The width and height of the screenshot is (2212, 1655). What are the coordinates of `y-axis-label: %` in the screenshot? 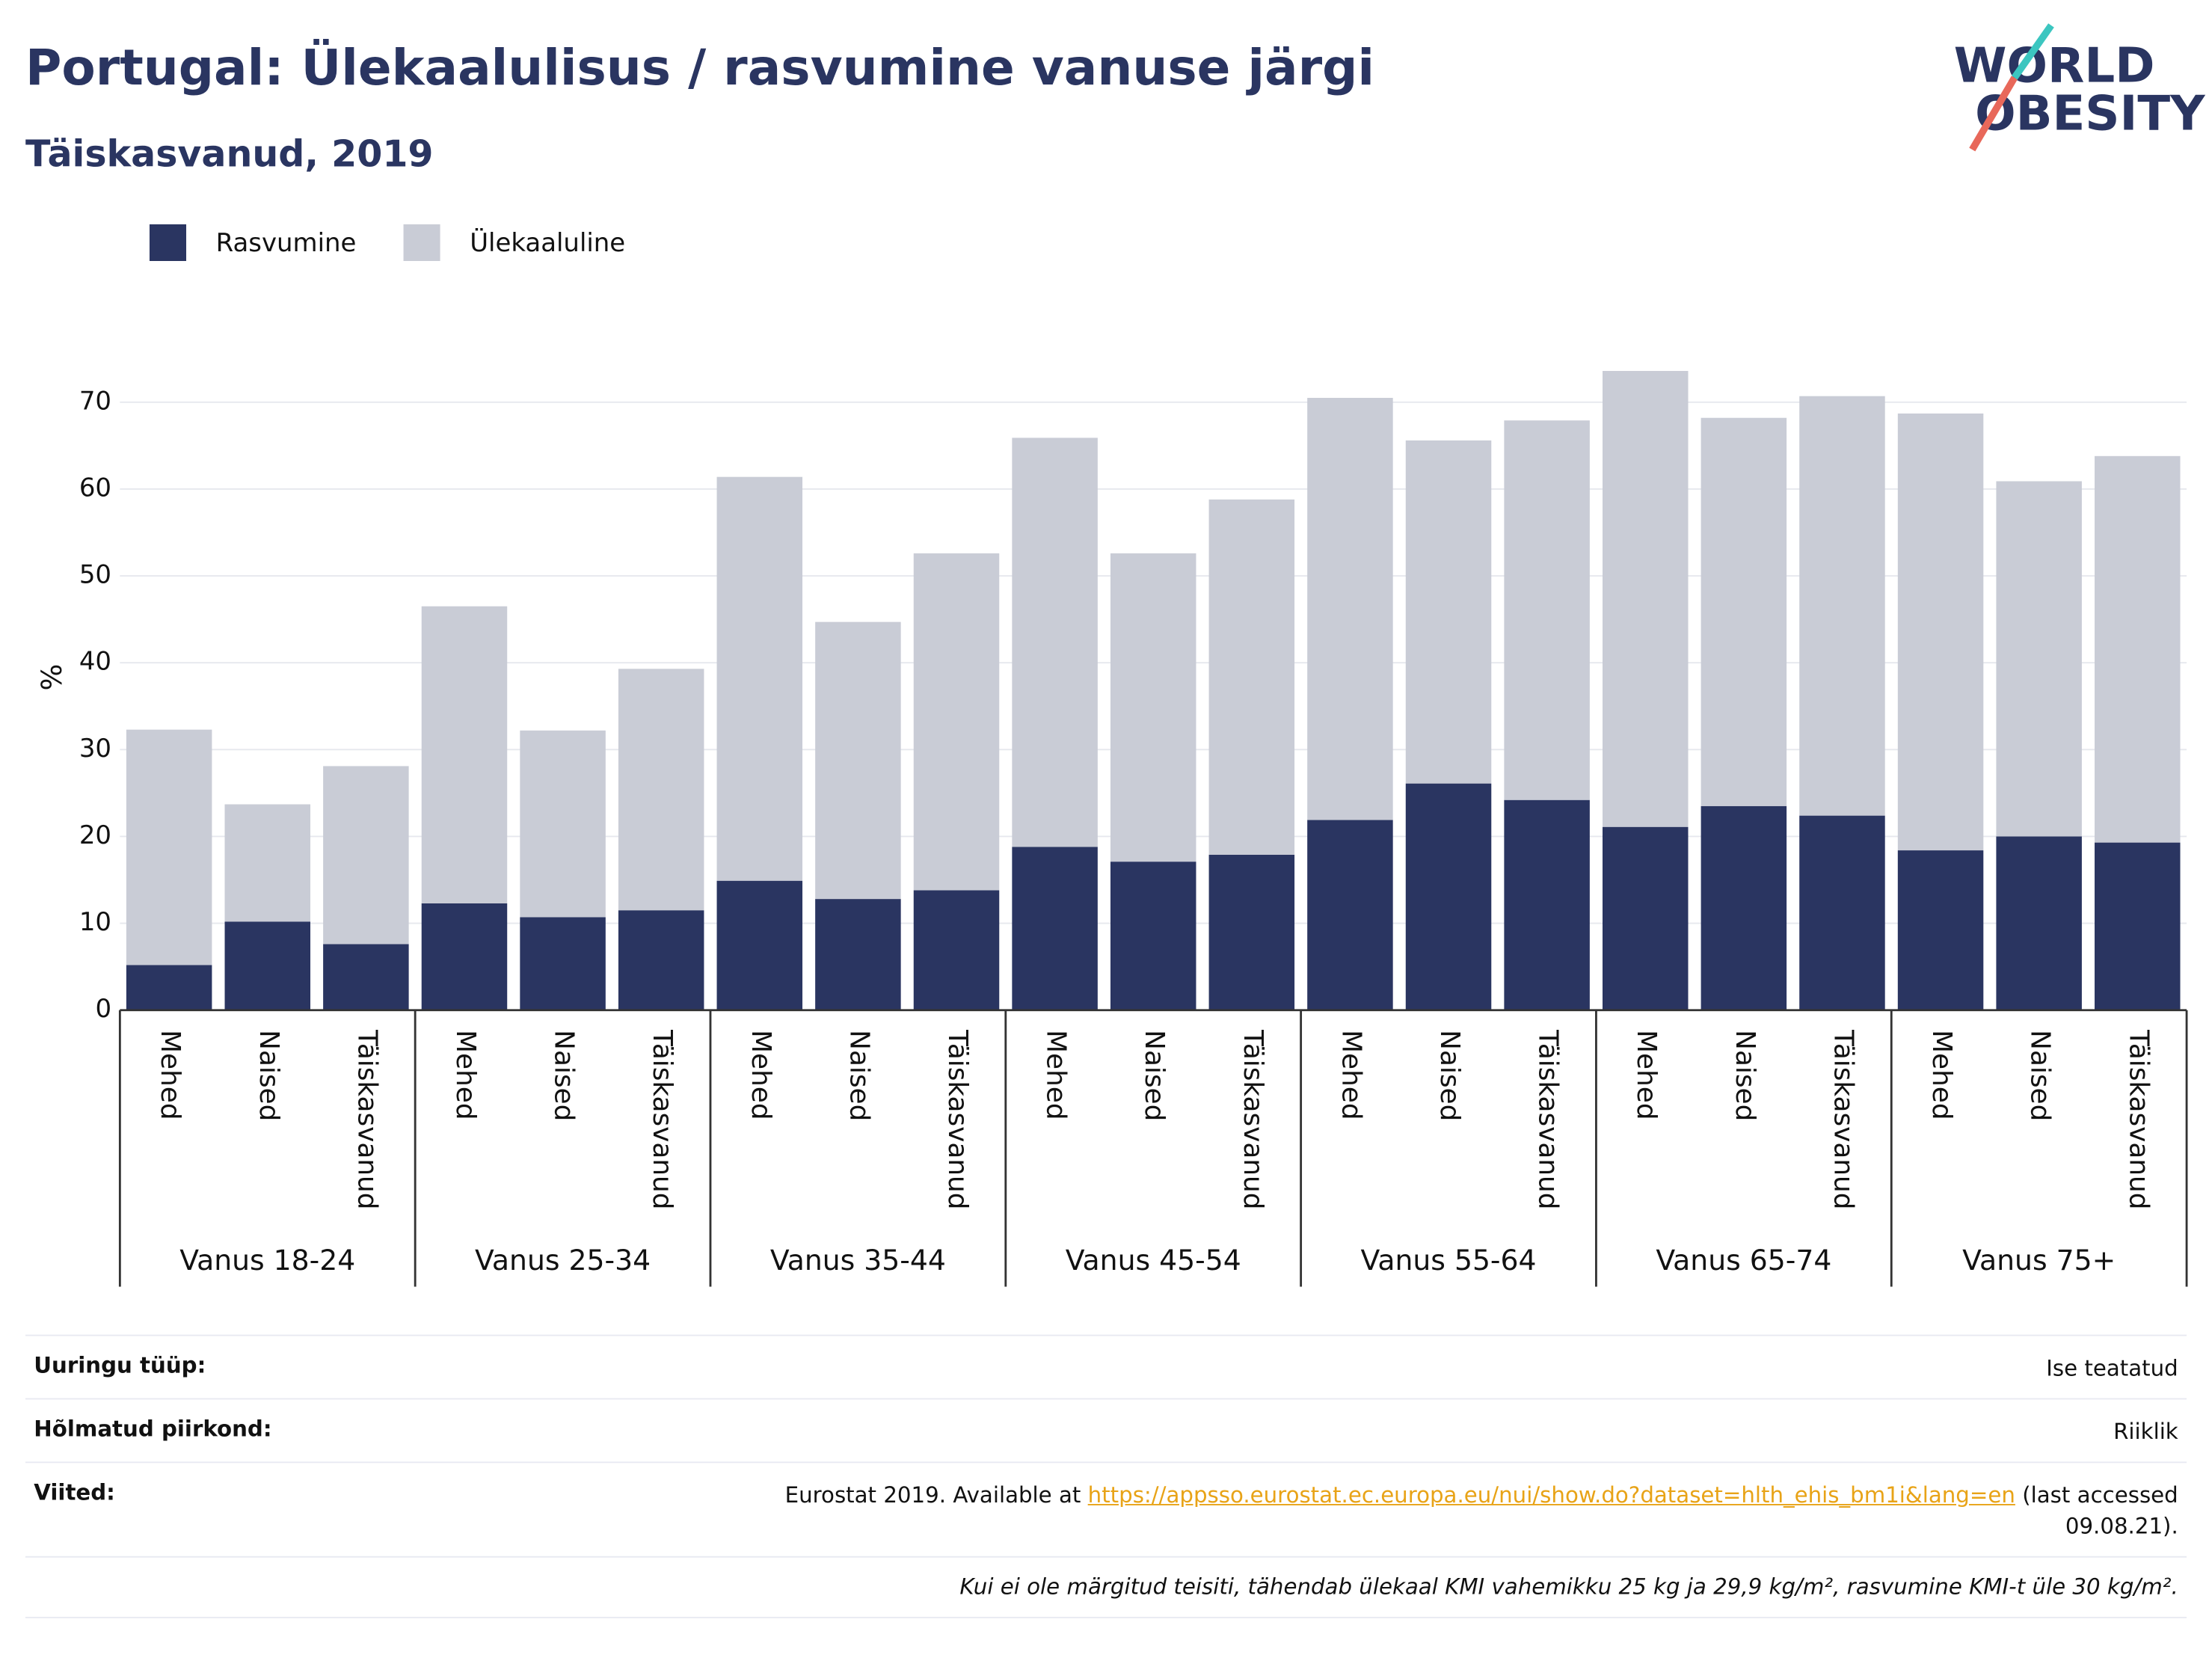 It's located at (51, 677).